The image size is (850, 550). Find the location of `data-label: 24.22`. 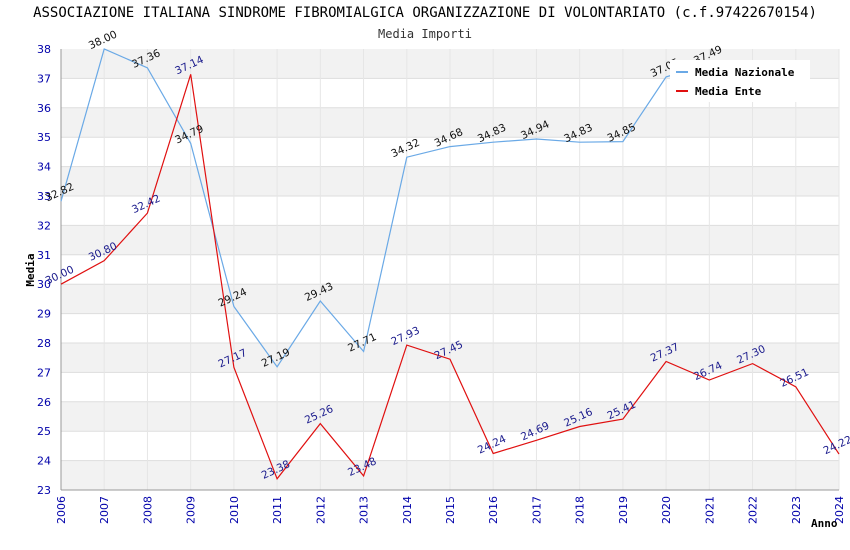

data-label: 24.22 is located at coordinates (836, 446).